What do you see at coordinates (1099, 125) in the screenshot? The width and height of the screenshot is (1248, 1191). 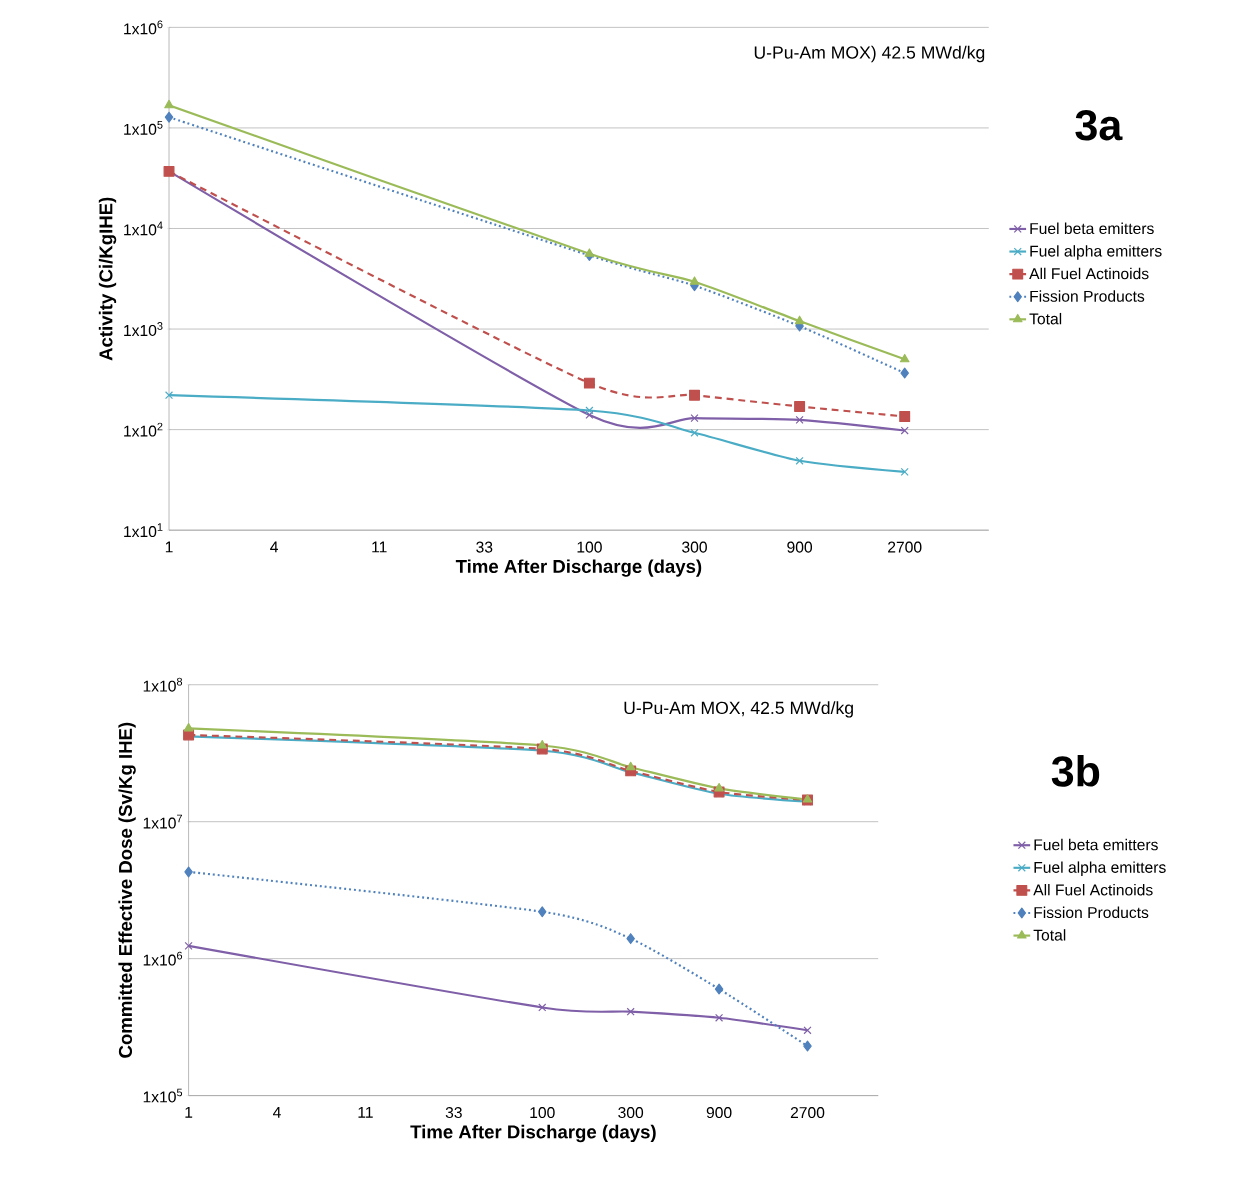 I see `text: 3a` at bounding box center [1099, 125].